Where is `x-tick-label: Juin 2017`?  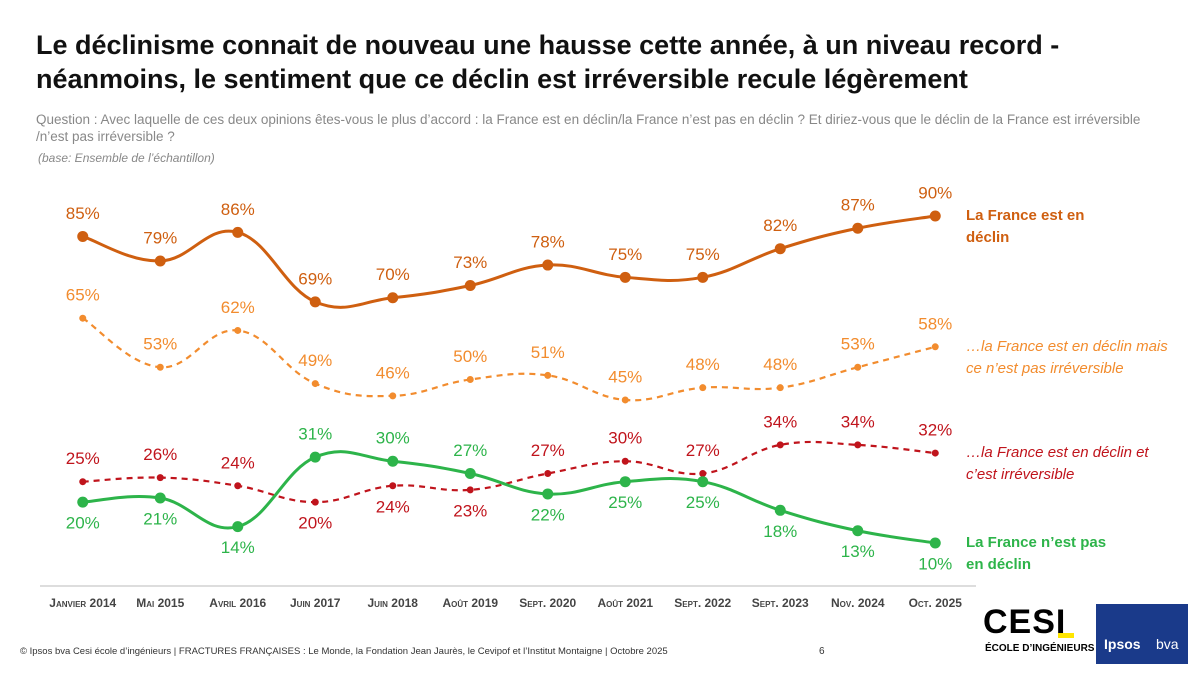
x-tick-label: Juin 2017 is located at coordinates (315, 603).